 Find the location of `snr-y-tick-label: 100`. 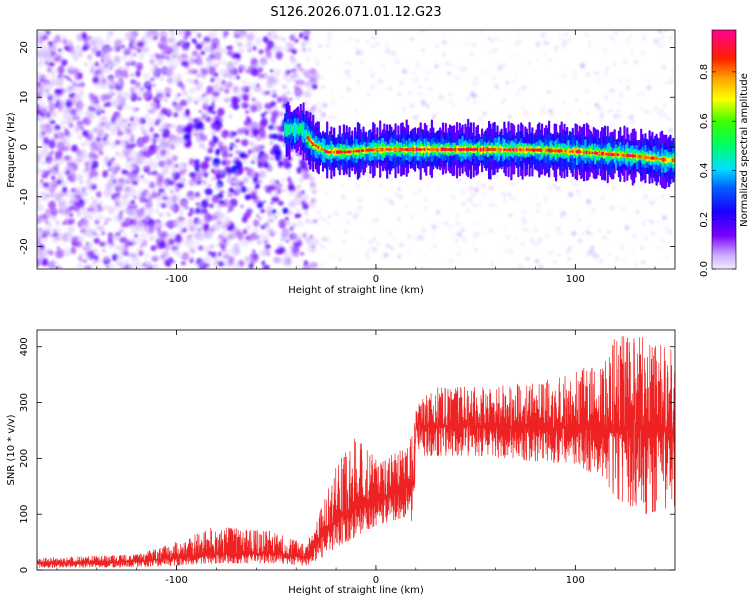

snr-y-tick-label: 100 is located at coordinates (24, 514).